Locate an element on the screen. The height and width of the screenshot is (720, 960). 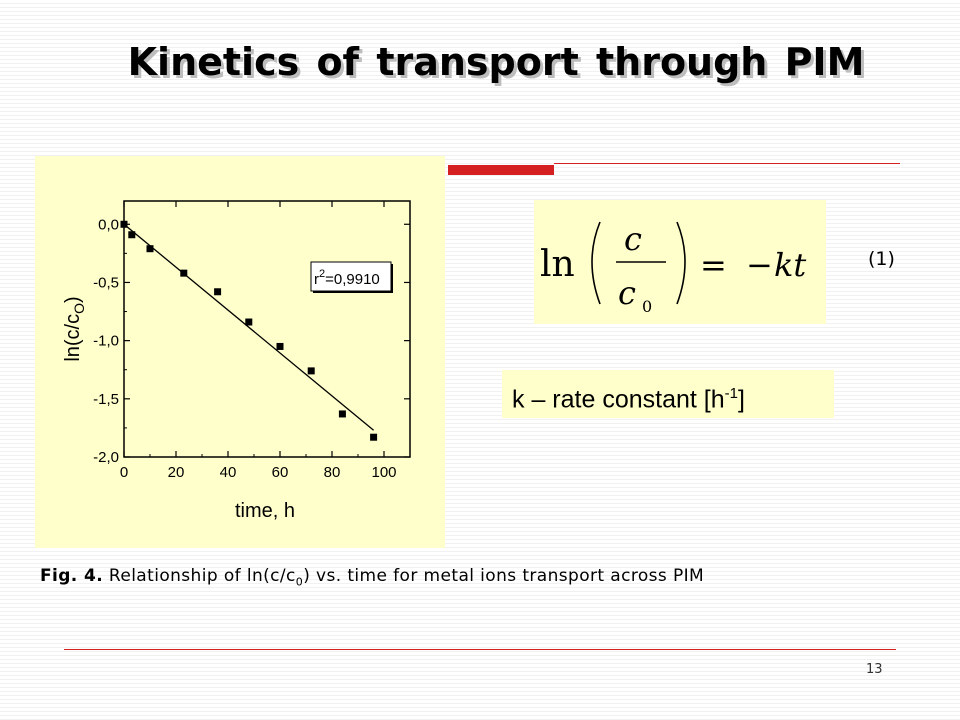
accent-rule is located at coordinates (727, 163).